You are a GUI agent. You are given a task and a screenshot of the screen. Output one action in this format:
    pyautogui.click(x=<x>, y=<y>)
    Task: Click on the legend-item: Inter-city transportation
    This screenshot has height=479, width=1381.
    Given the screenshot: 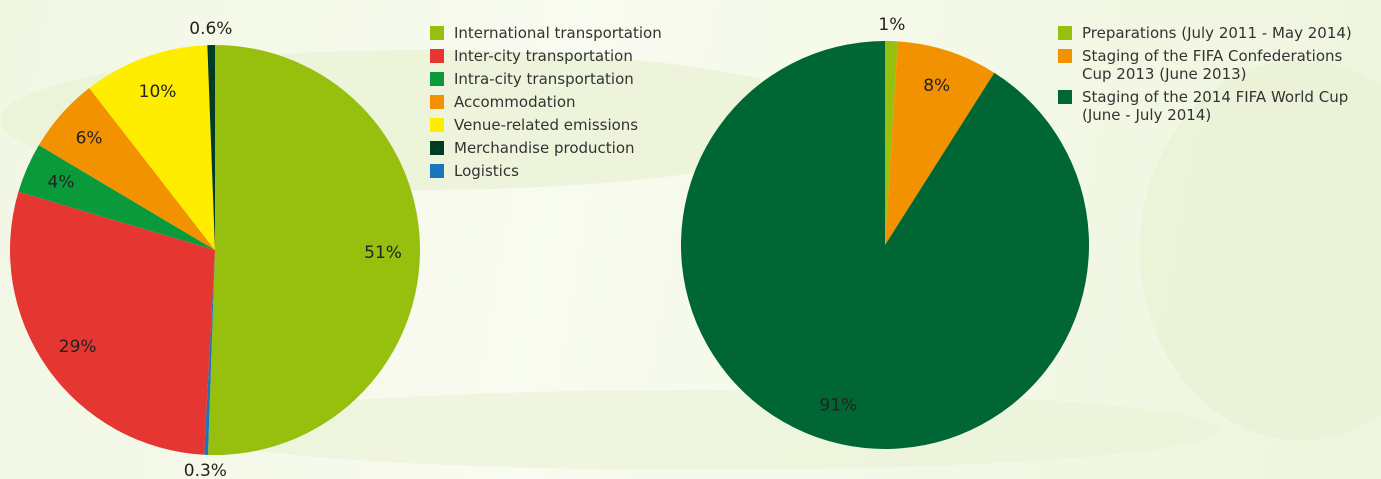 What is the action you would take?
    pyautogui.click(x=570, y=56)
    